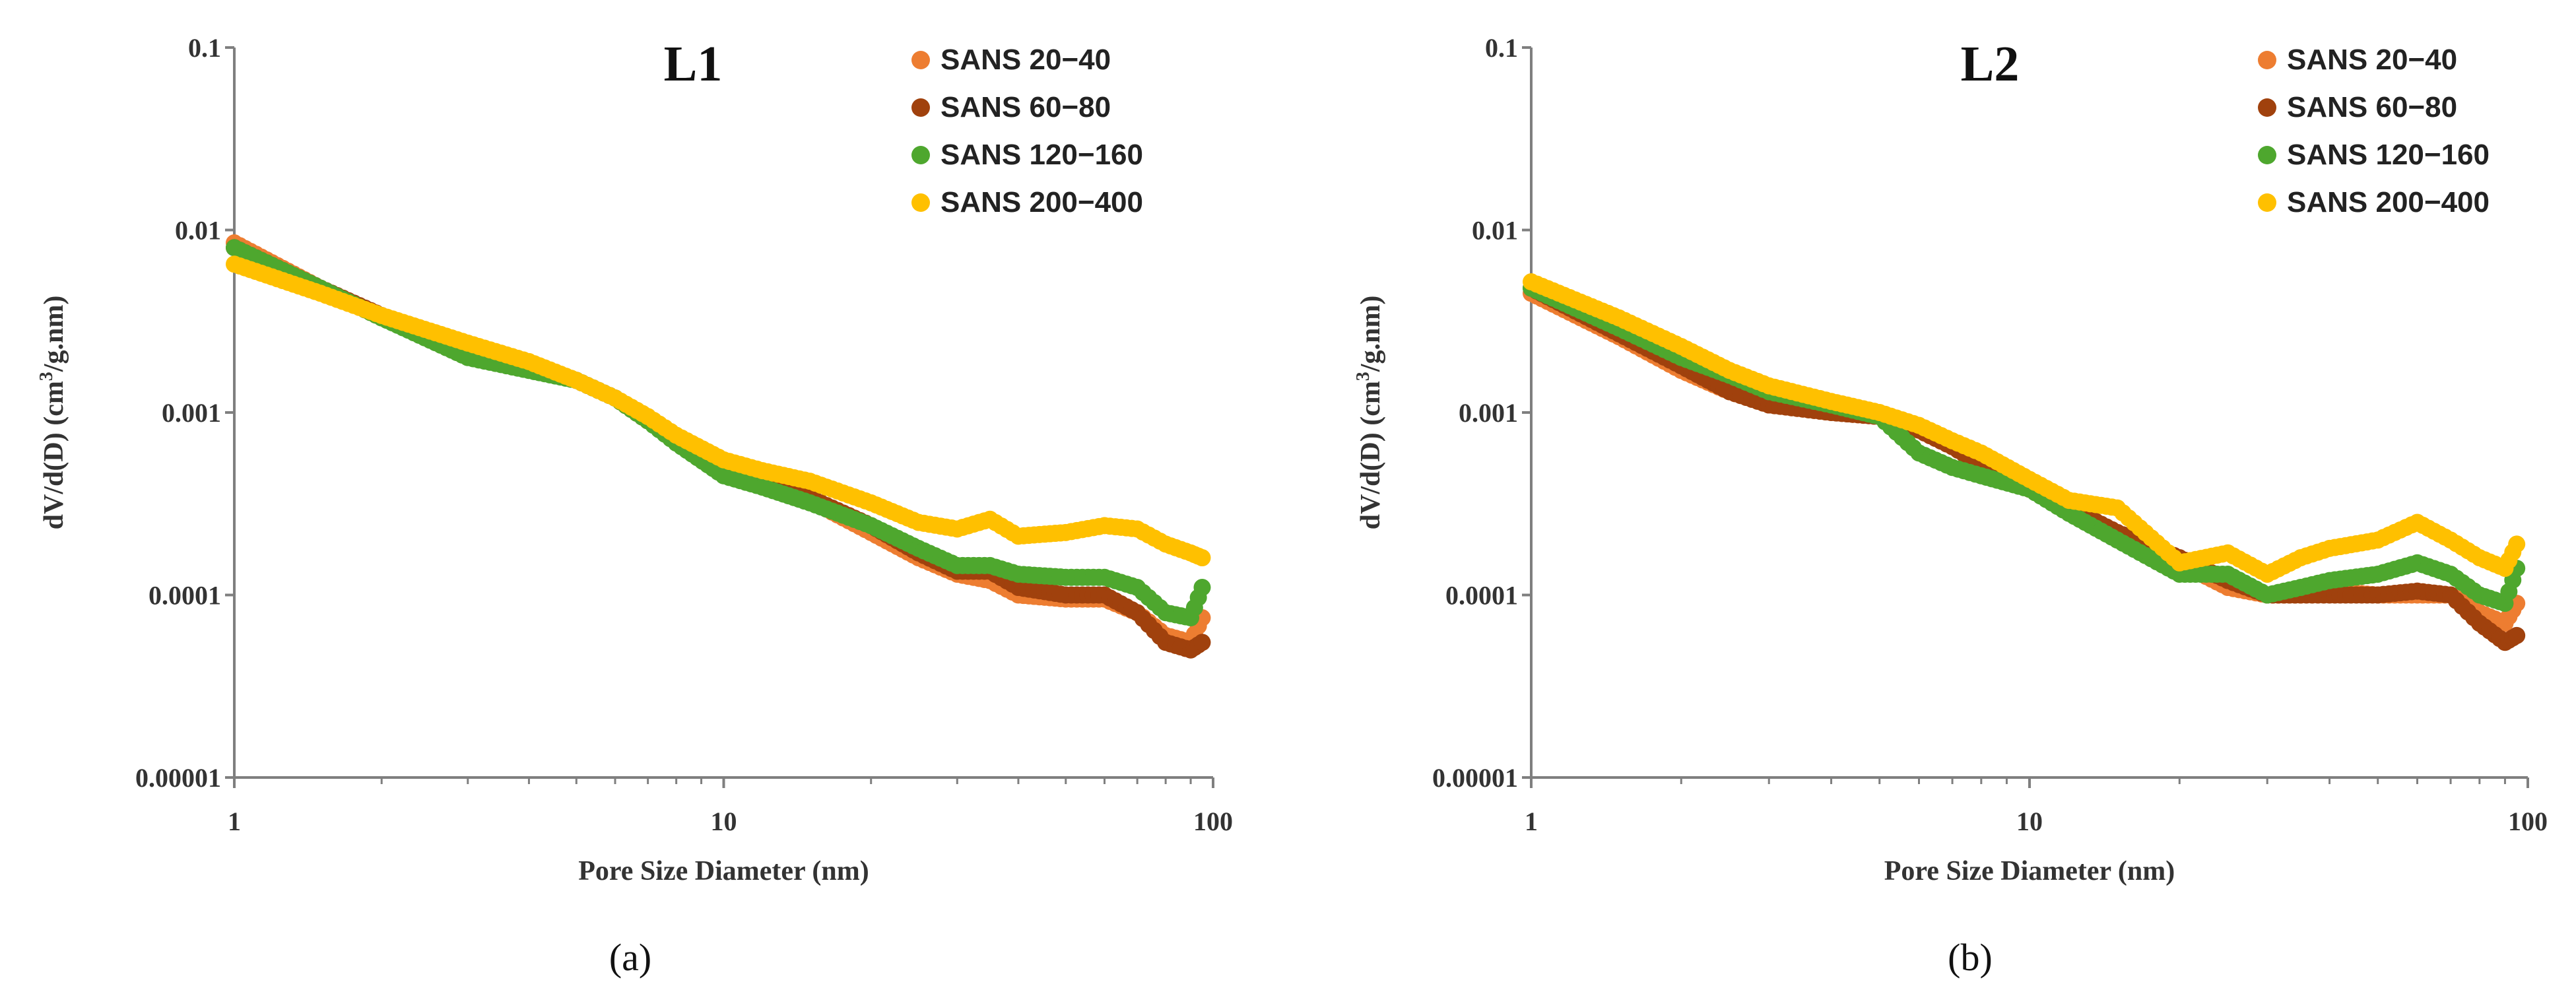  I want to click on chart-title: L2, so click(1990, 64).